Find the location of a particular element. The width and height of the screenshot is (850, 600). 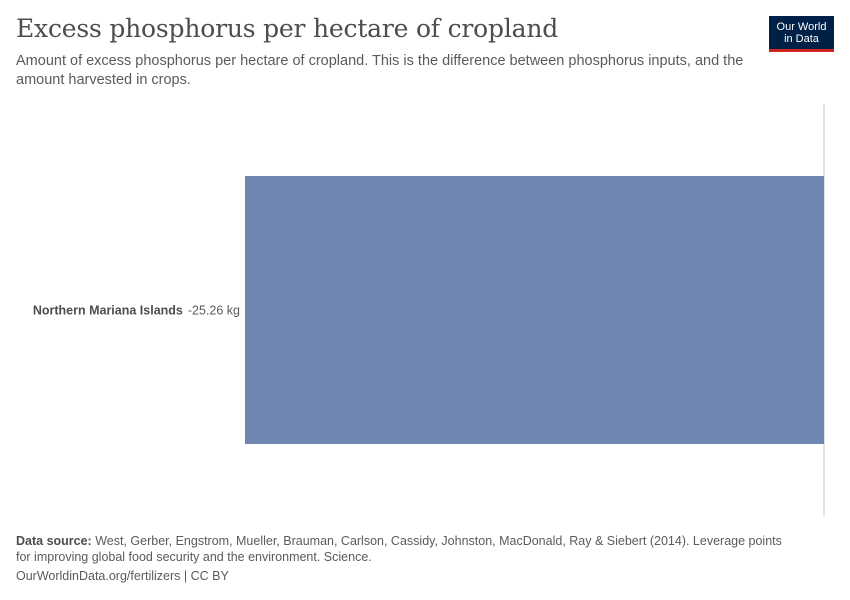

logo-line-2: in Data is located at coordinates (801, 39).